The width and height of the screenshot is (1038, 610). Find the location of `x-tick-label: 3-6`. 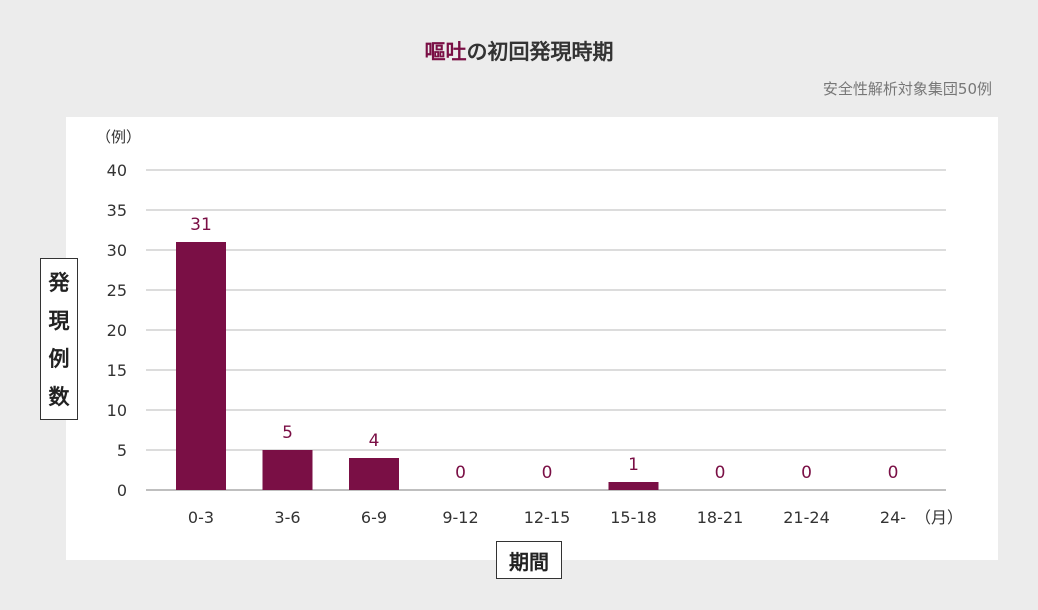

x-tick-label: 3-6 is located at coordinates (287, 517).